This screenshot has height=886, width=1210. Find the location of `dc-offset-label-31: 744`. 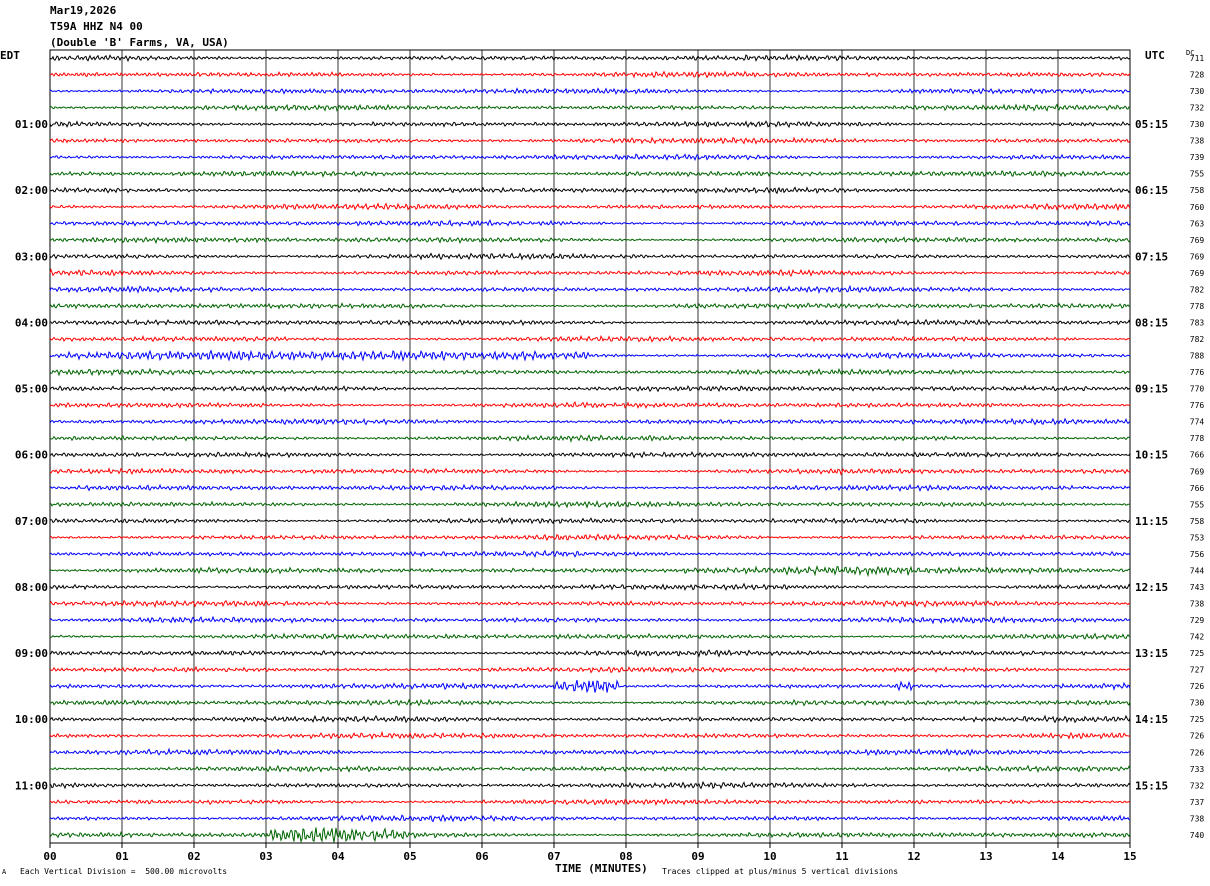

dc-offset-label-31: 744 is located at coordinates (1197, 570).